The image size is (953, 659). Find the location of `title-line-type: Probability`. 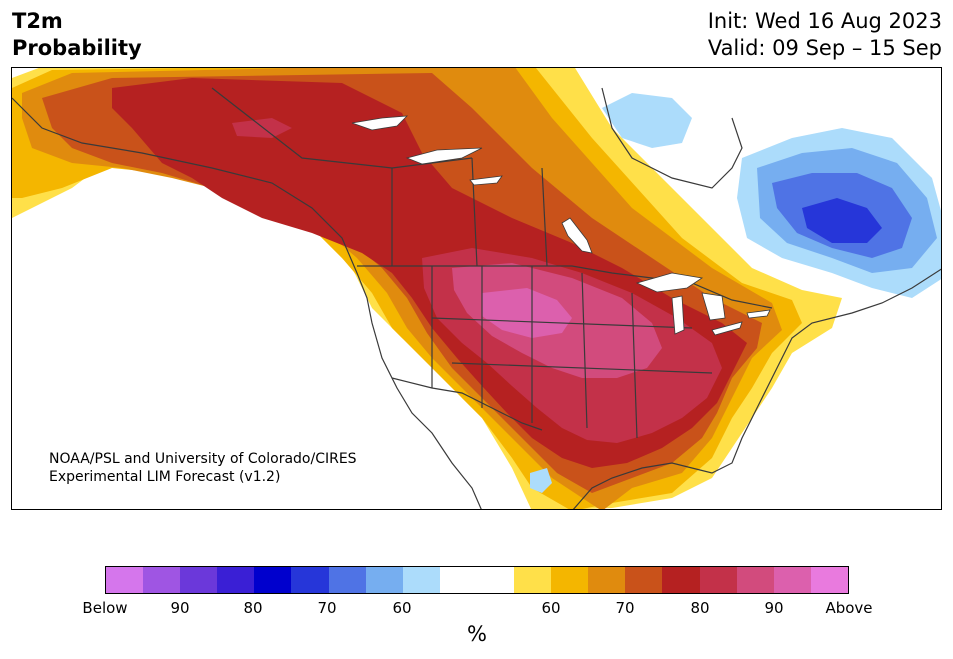

title-line-type: Probability is located at coordinates (77, 48).